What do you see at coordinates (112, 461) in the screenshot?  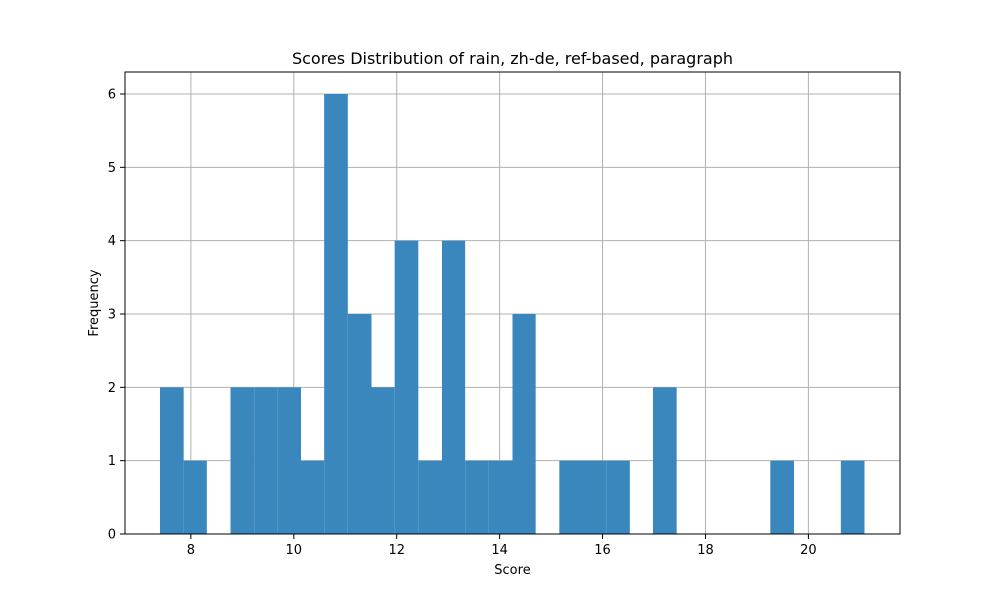 I see `y-tick-label: 1` at bounding box center [112, 461].